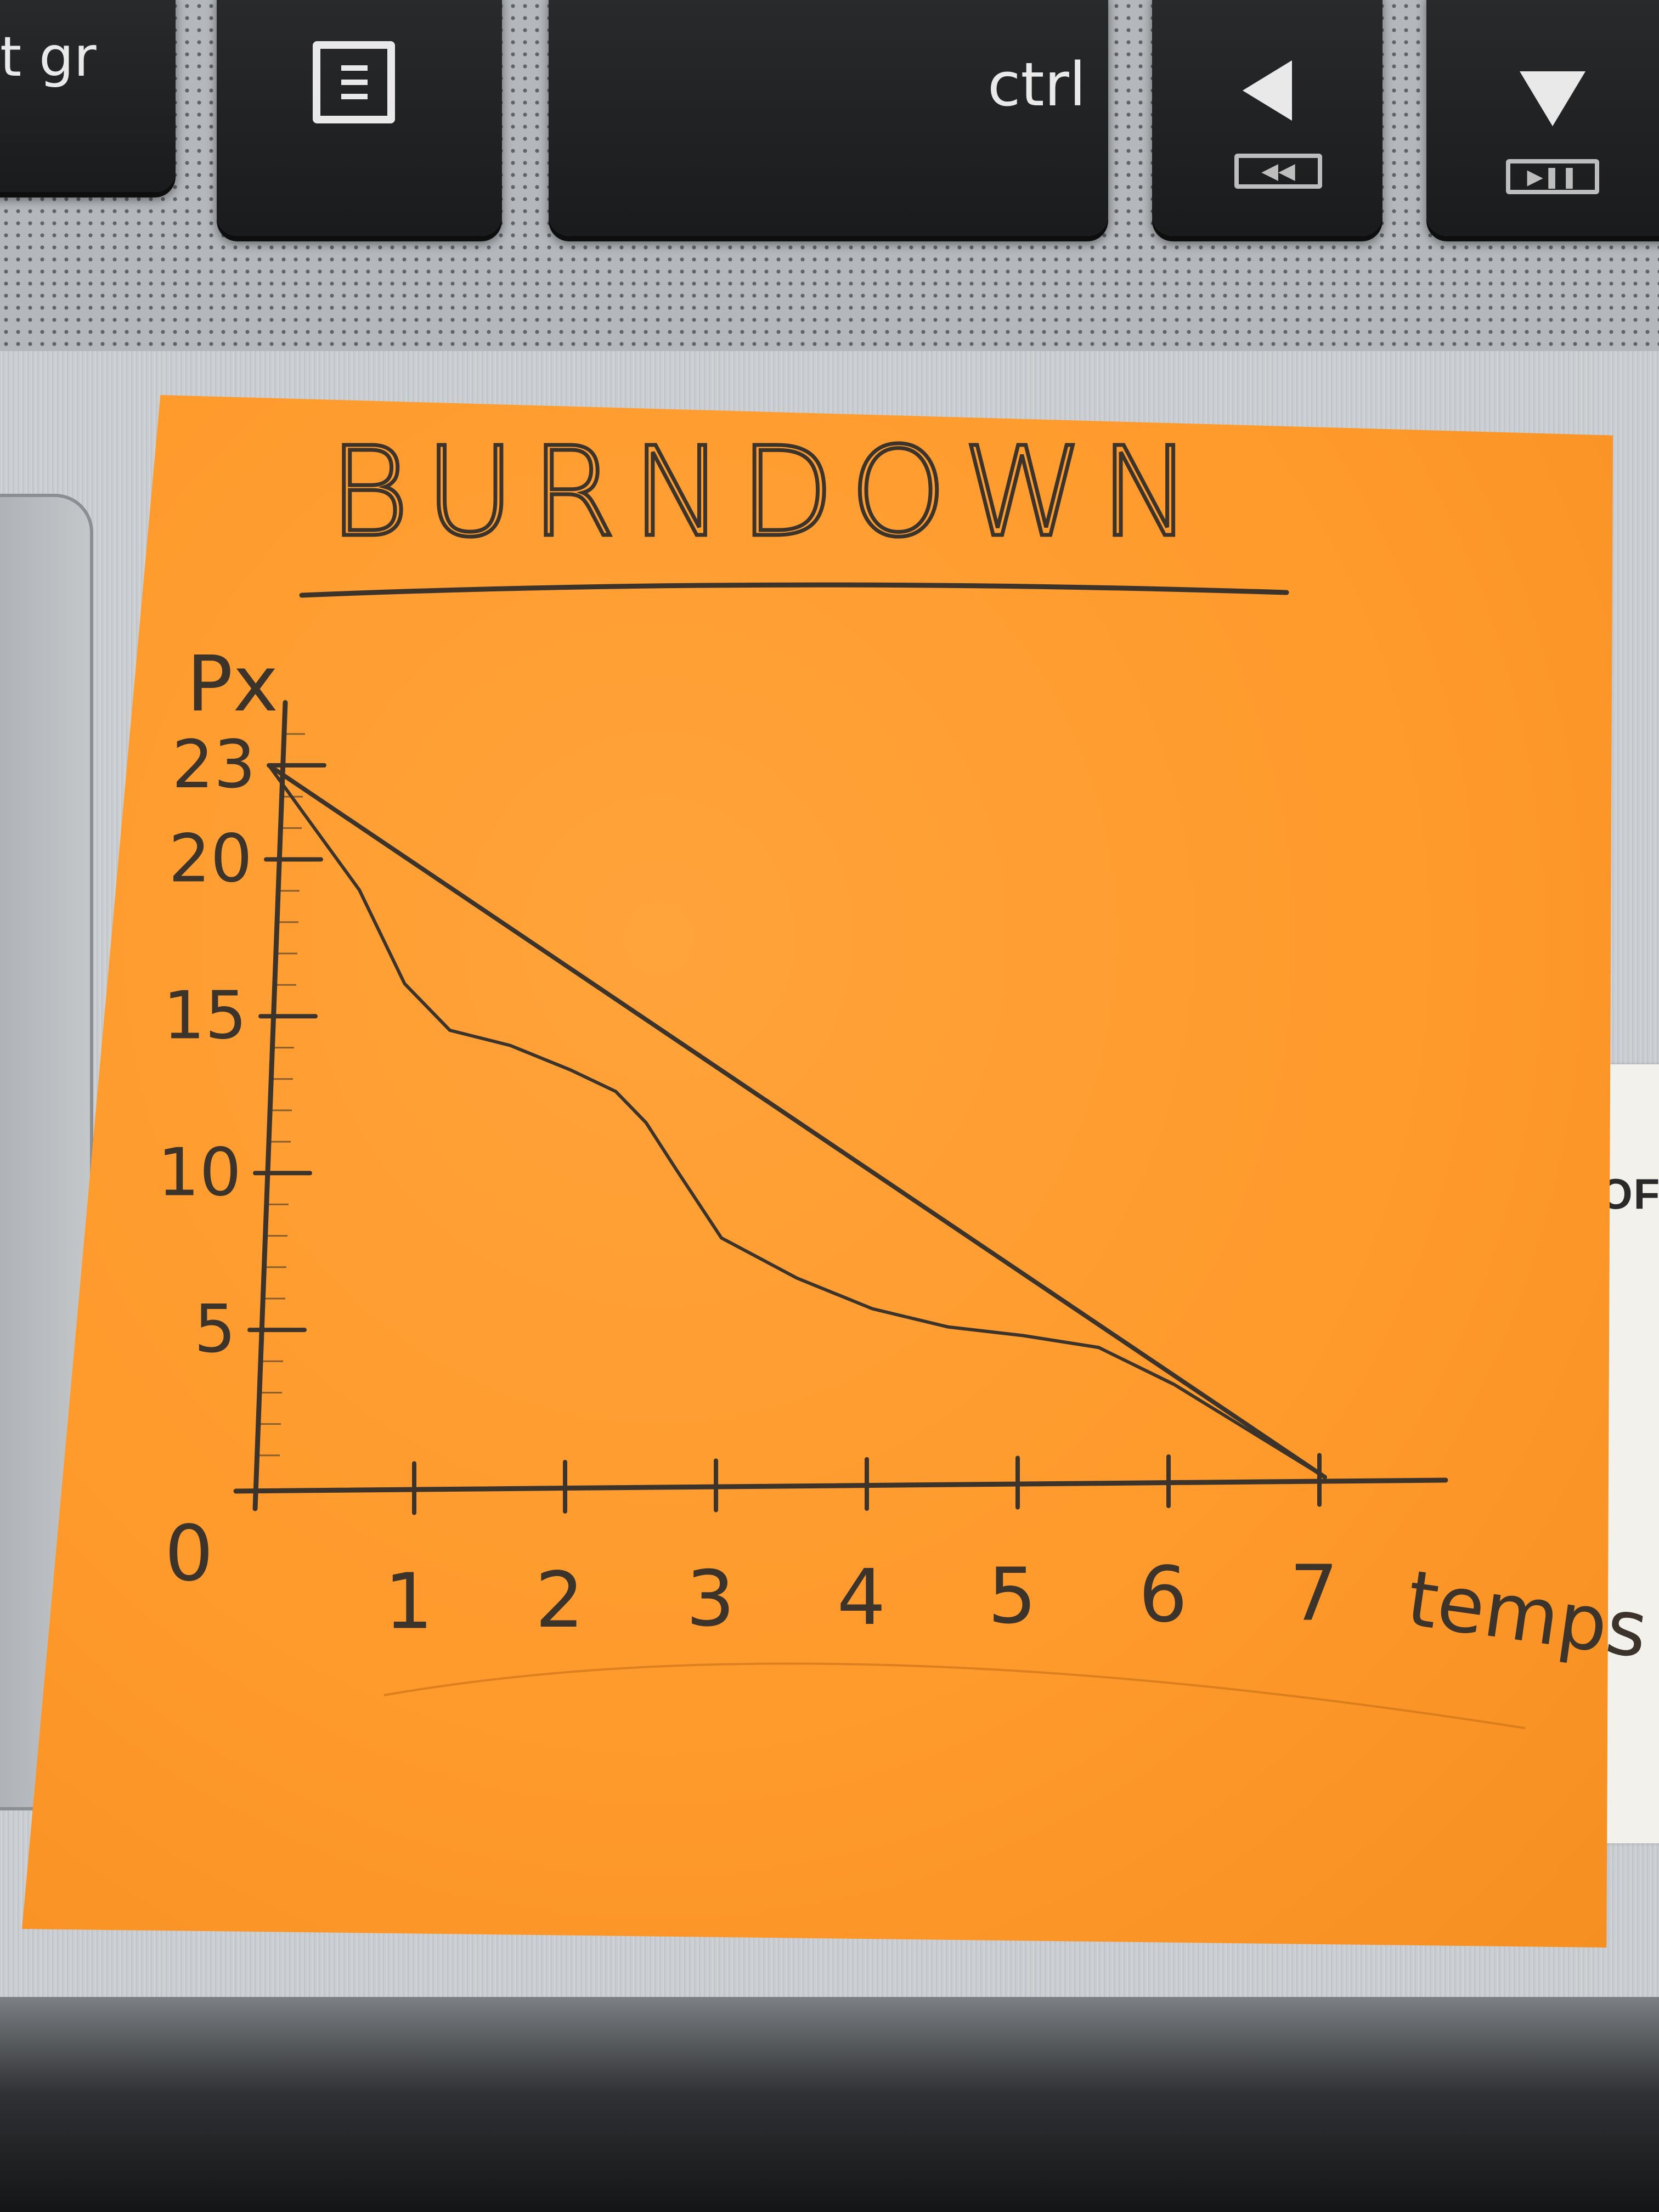  I want to click on key-prev-track: ◀◀, so click(1267, 118).